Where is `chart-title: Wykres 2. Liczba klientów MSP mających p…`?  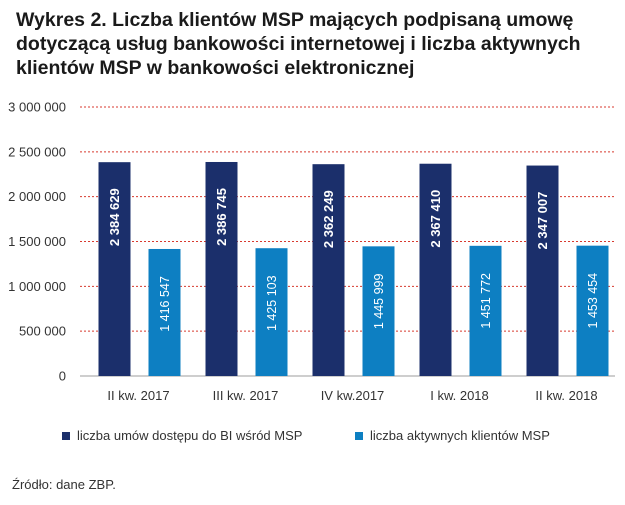 chart-title: Wykres 2. Liczba klientów MSP mających p… is located at coordinates (298, 44).